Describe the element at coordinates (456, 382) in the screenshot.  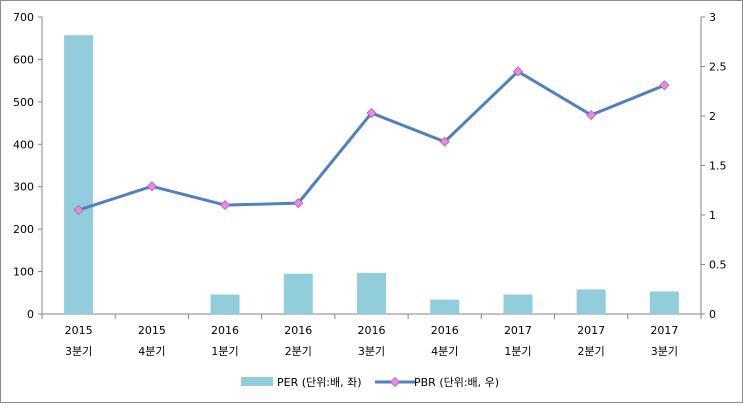
I see `legend-label-pbr: PBR (단위:배, 우)` at that location.